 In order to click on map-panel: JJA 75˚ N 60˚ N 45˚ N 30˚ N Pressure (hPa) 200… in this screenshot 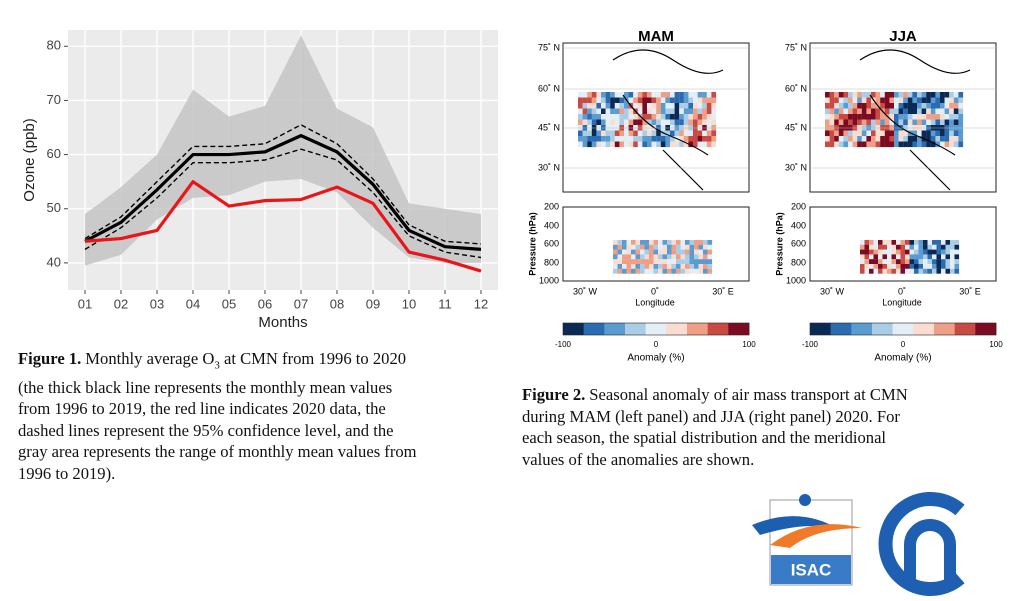, I will do `click(888, 196)`.